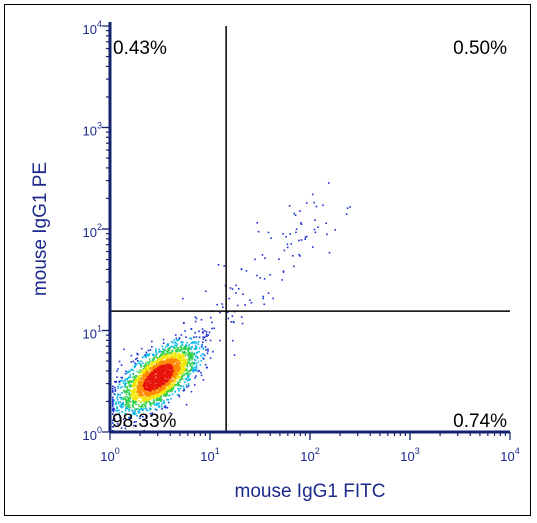 This screenshot has width=537, height=523. I want to click on y-tick-label: 10³, so click(92, 130).